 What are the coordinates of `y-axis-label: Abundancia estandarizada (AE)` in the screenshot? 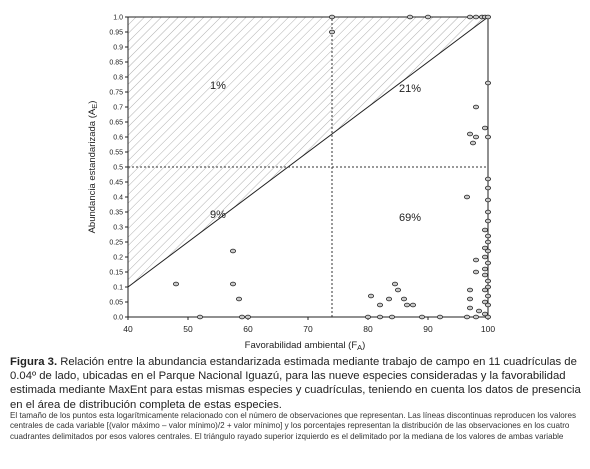 It's located at (93, 167).